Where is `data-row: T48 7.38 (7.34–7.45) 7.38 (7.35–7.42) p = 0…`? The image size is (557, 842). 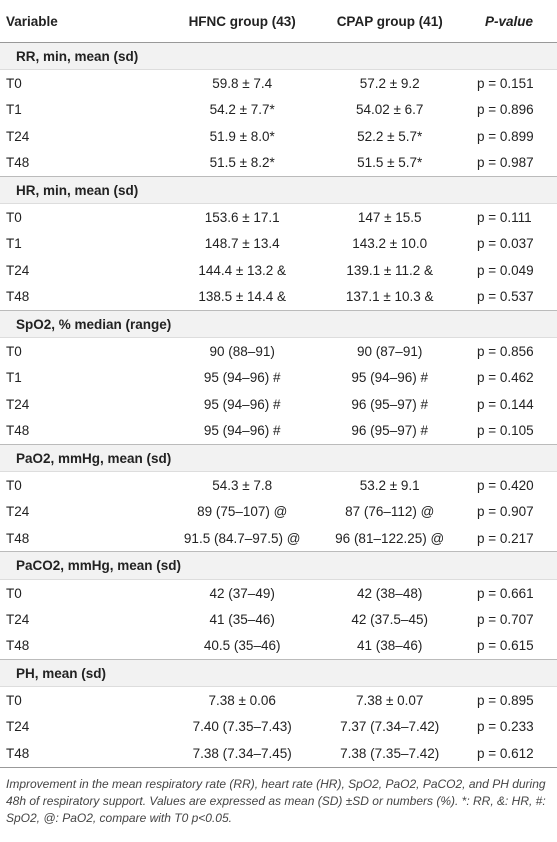
data-row: T48 7.38 (7.34–7.45) 7.38 (7.35–7.42) p = 0… is located at coordinates (278, 754).